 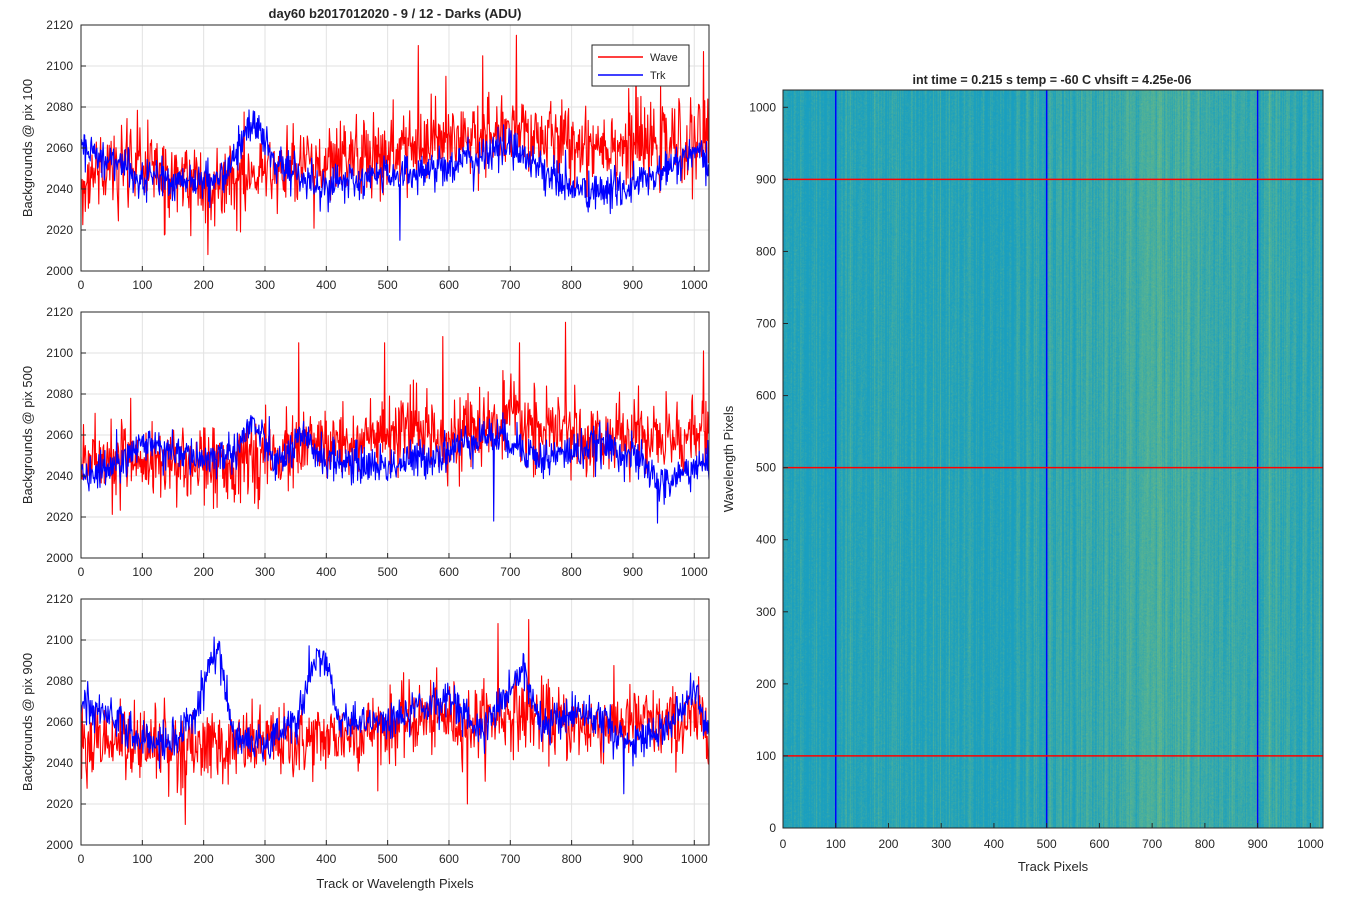 What do you see at coordinates (766, 251) in the screenshot?
I see `y-tick-label: 800` at bounding box center [766, 251].